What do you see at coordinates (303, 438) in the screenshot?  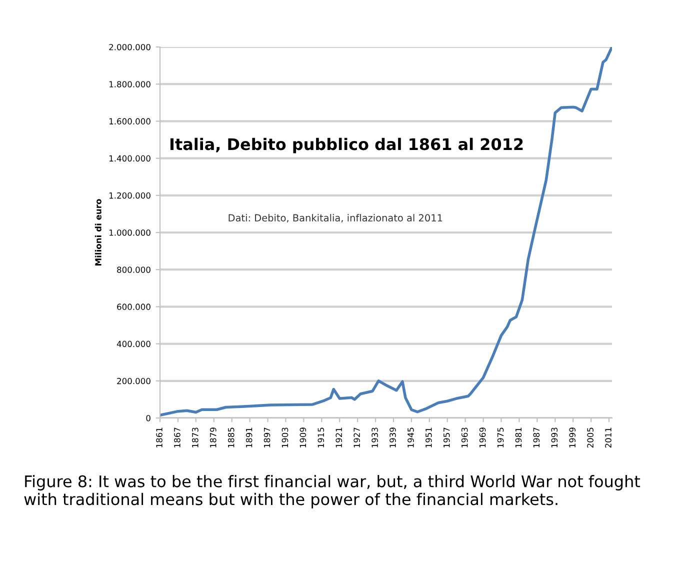 I see `x-tick-label: 1909` at bounding box center [303, 438].